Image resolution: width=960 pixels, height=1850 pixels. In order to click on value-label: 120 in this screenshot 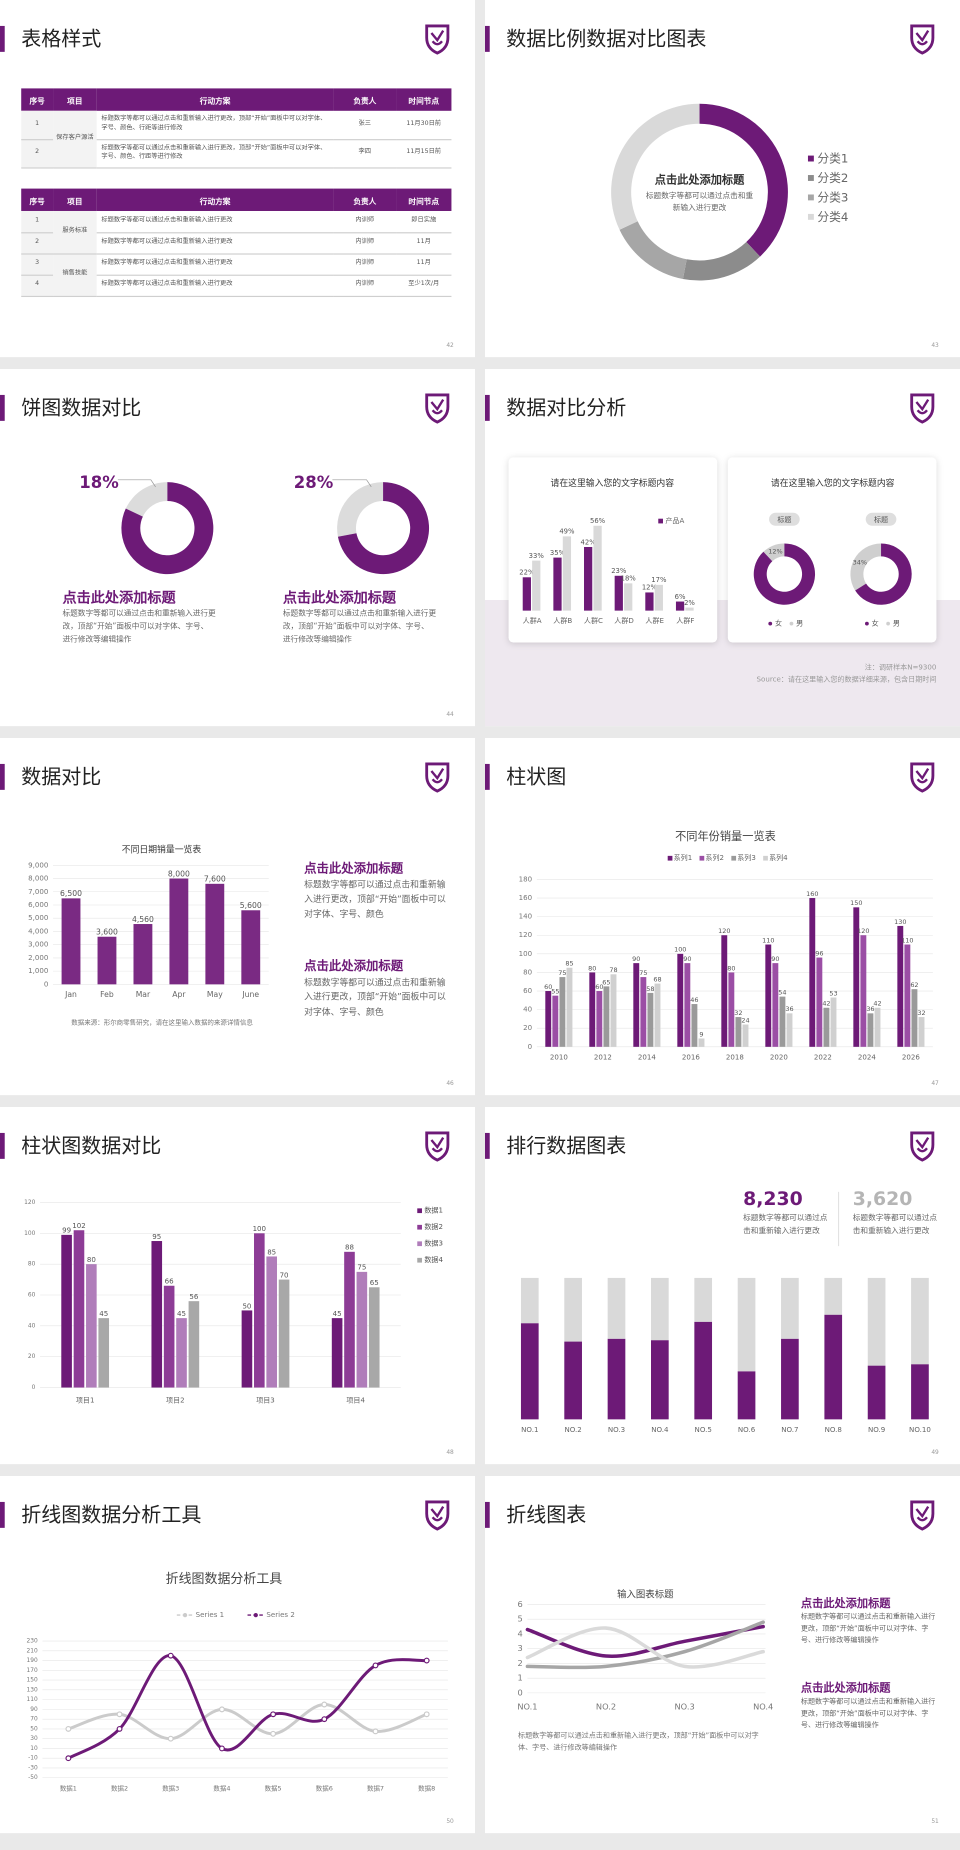, I will do `click(724, 931)`.